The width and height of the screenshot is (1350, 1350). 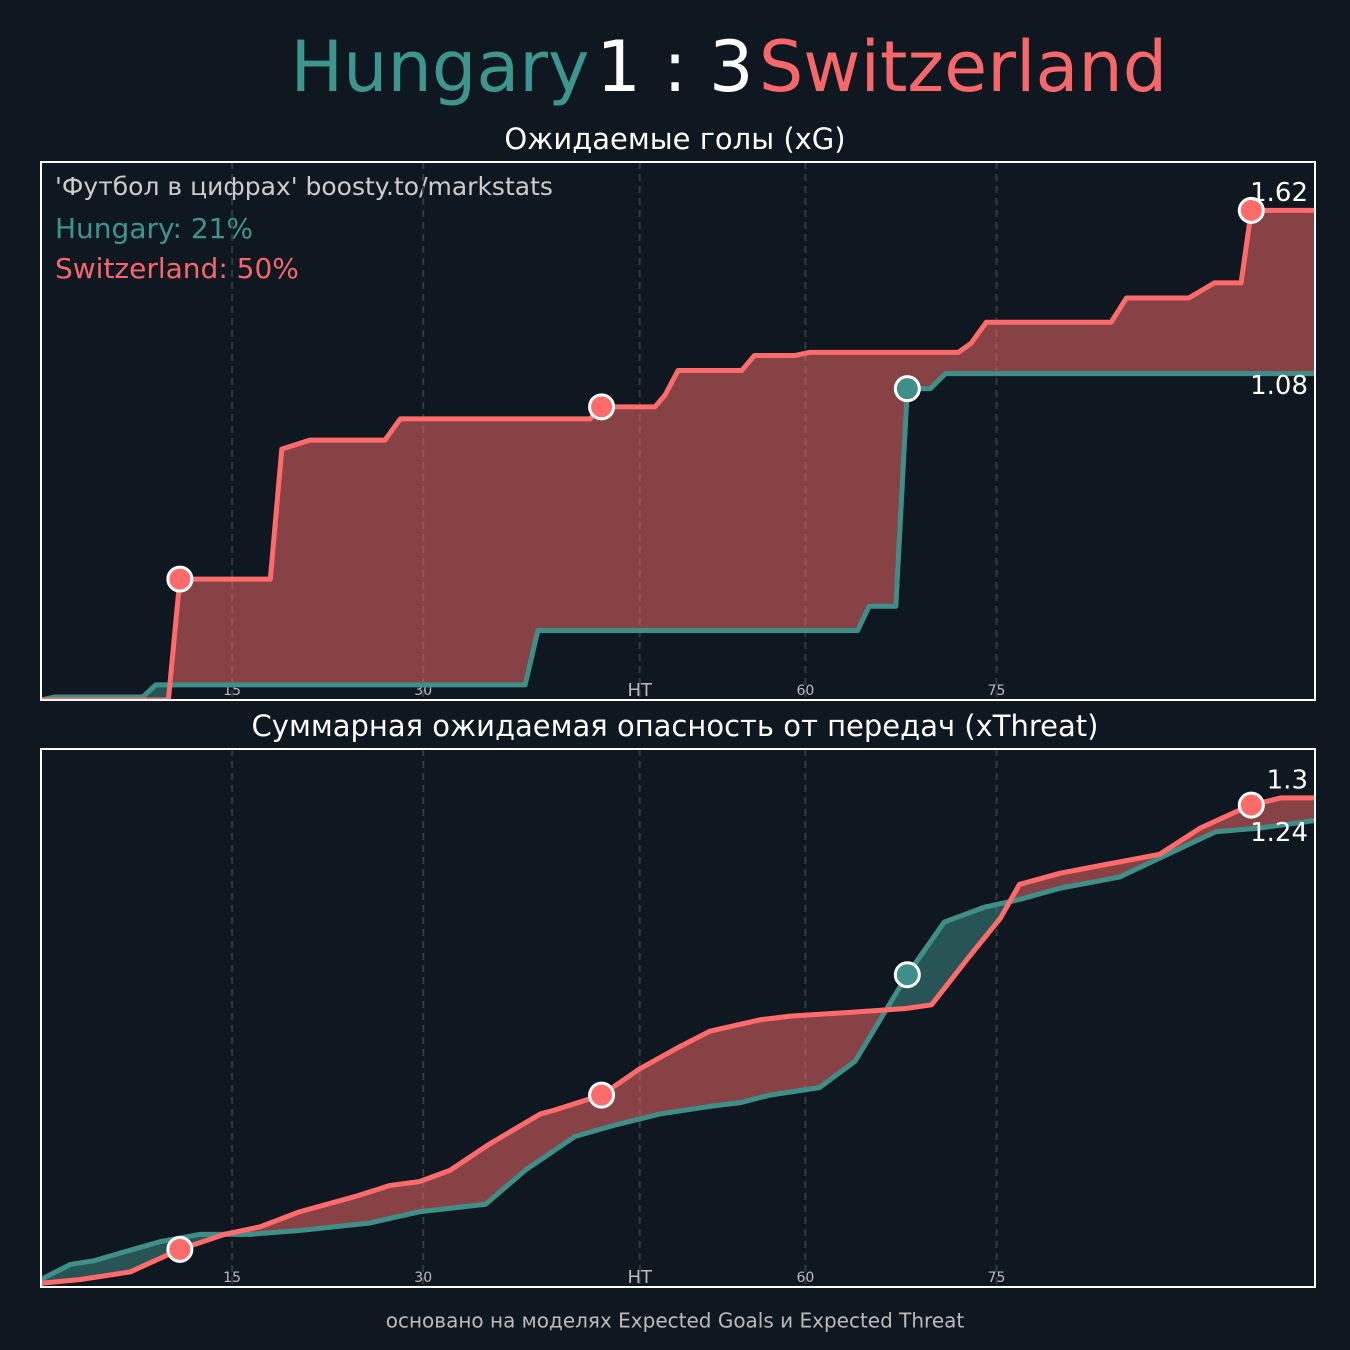 What do you see at coordinates (674, 139) in the screenshot?
I see `chart-title: Ожидаемые голы (xG)` at bounding box center [674, 139].